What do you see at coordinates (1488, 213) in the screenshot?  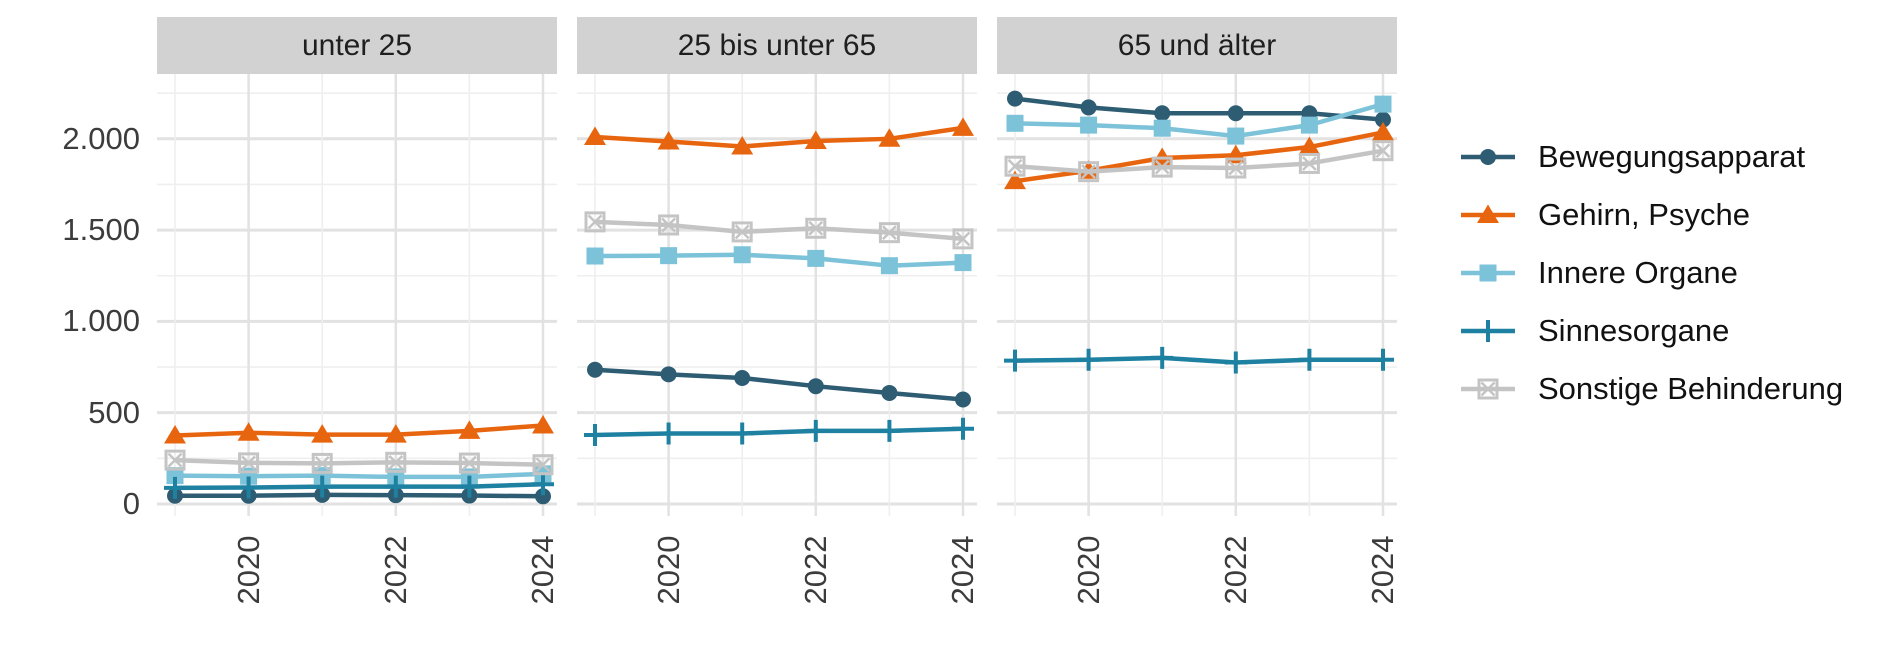 I see `triangle-marker-icon` at bounding box center [1488, 213].